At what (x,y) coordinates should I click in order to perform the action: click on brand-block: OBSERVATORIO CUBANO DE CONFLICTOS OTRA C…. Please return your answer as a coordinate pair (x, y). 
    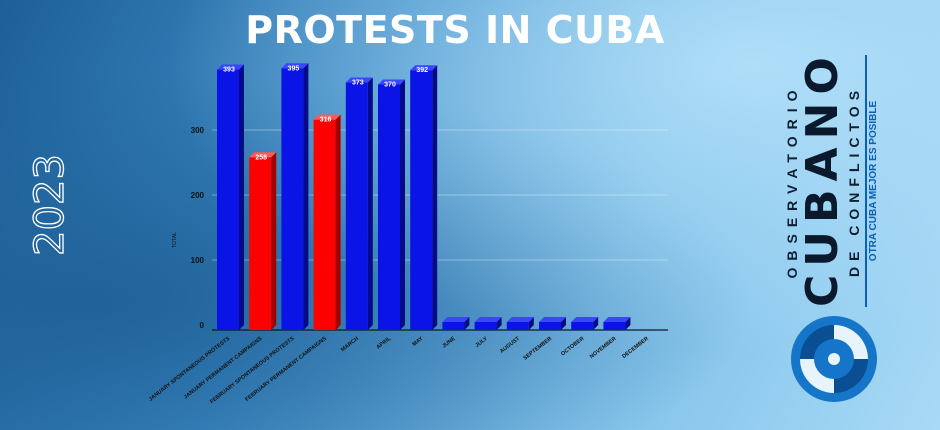
    Looking at the image, I should click on (832, 178).